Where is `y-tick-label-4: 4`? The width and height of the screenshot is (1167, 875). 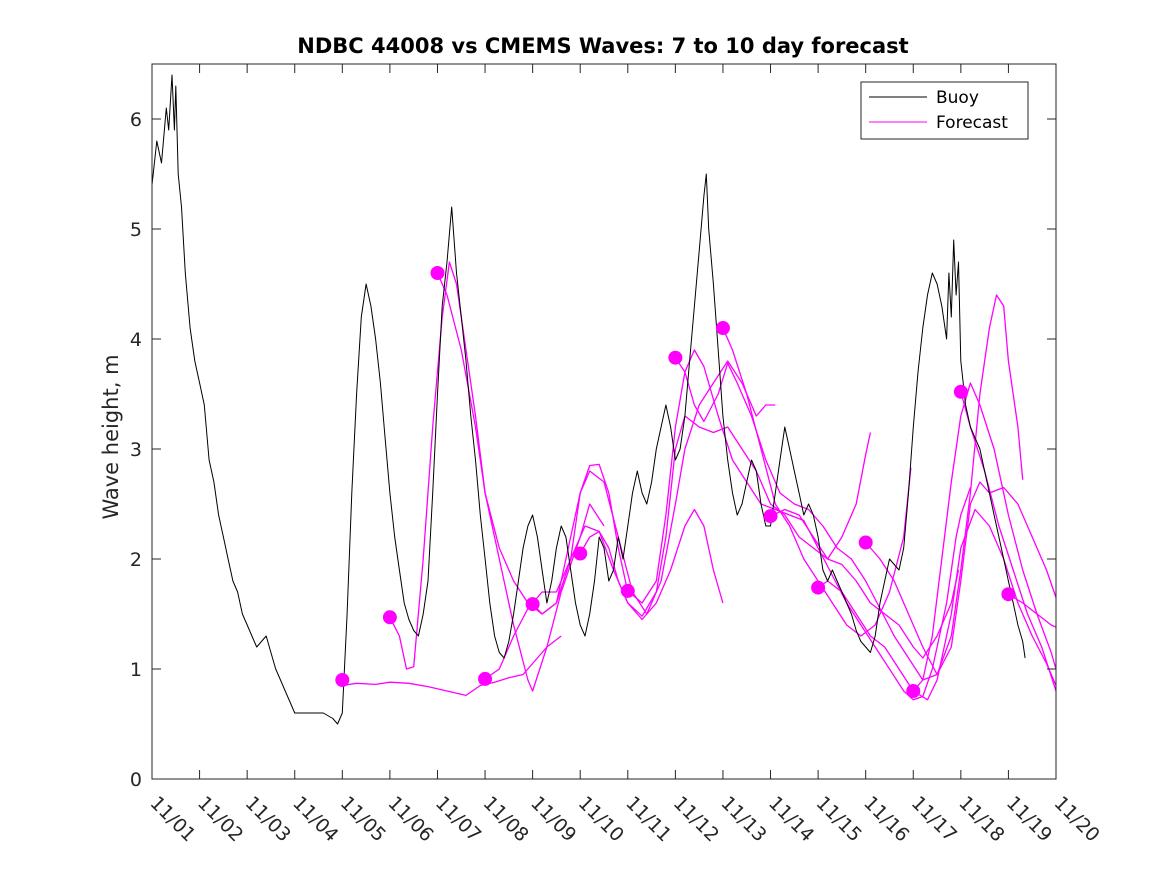 y-tick-label-4: 4 is located at coordinates (136, 340).